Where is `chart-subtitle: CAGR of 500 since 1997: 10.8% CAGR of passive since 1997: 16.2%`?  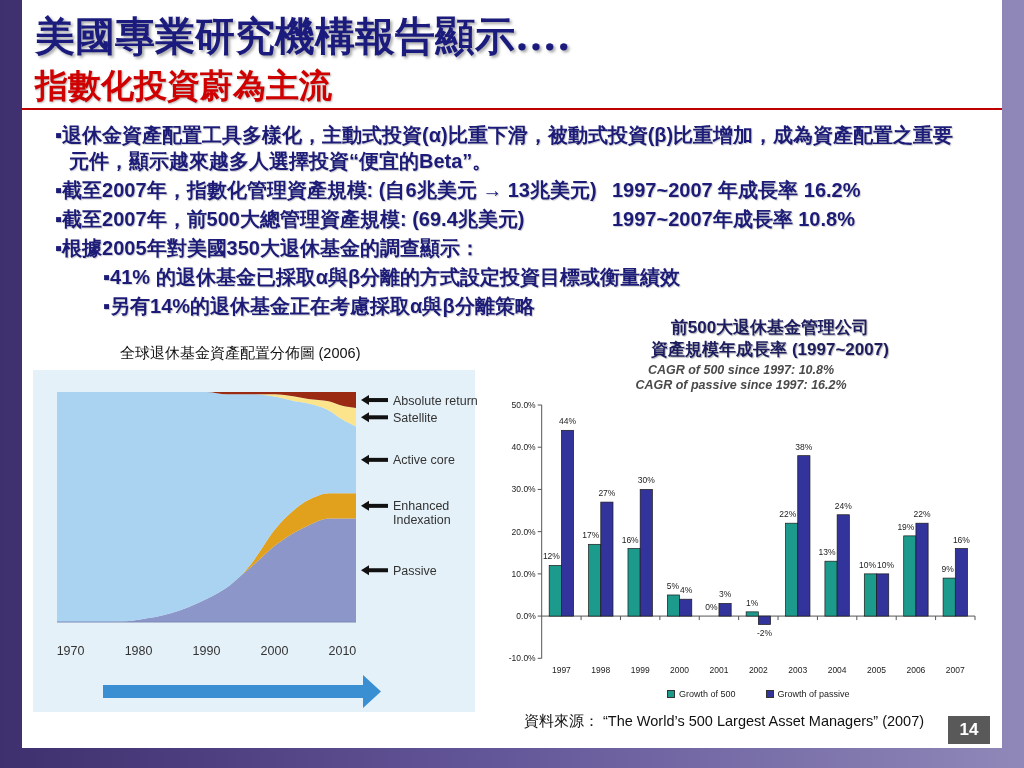 chart-subtitle: CAGR of 500 since 1997: 10.8% CAGR of passive since 1997: 16.2% is located at coordinates (741, 378).